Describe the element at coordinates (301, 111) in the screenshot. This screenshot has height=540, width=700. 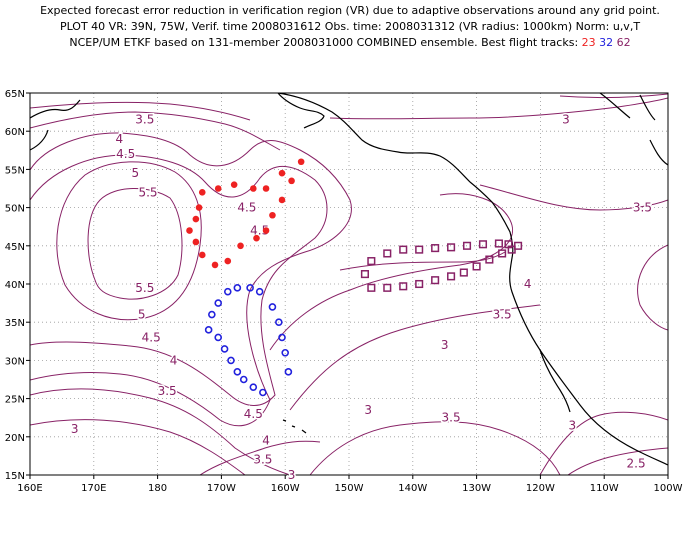
I see `alaska-peninsula` at that location.